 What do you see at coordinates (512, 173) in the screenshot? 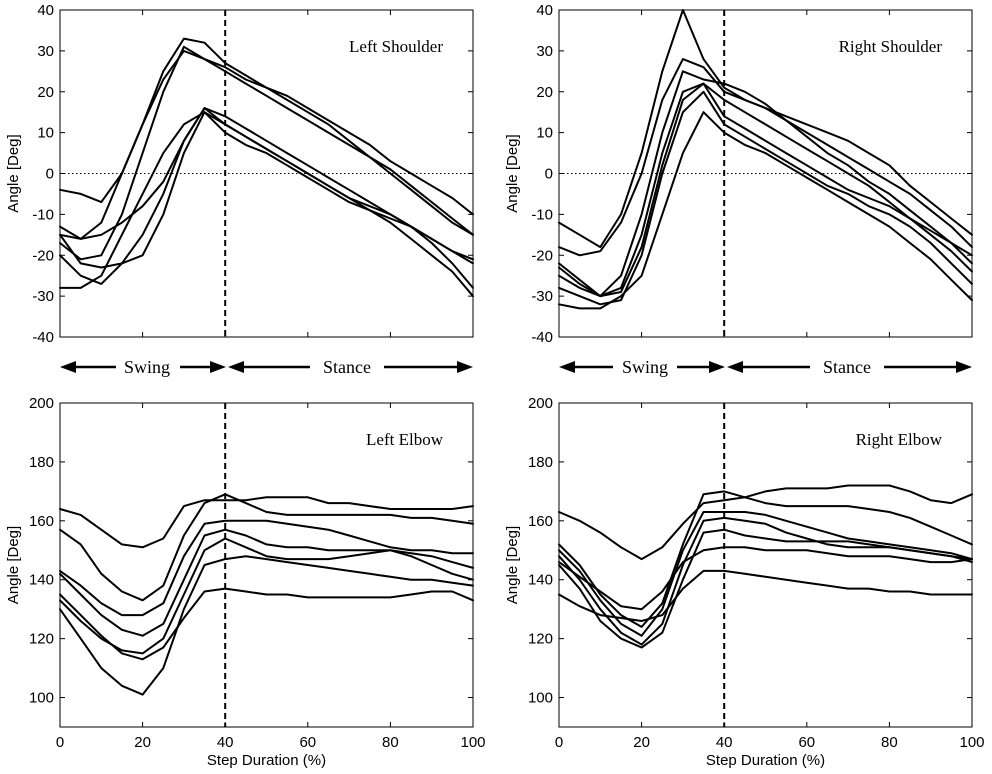
I see `right-shoulder-ylabel: Angle [Deg]` at bounding box center [512, 173].